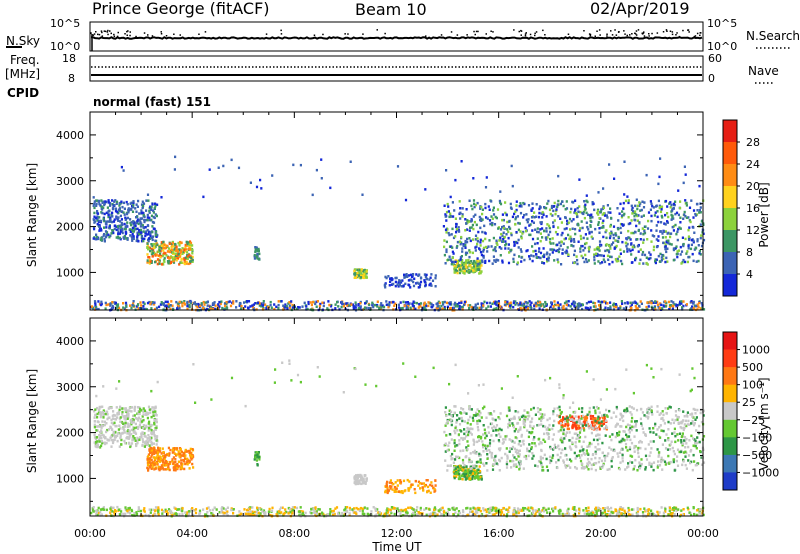  Describe the element at coordinates (396, 33) in the screenshot. I see `n-search-series` at that location.